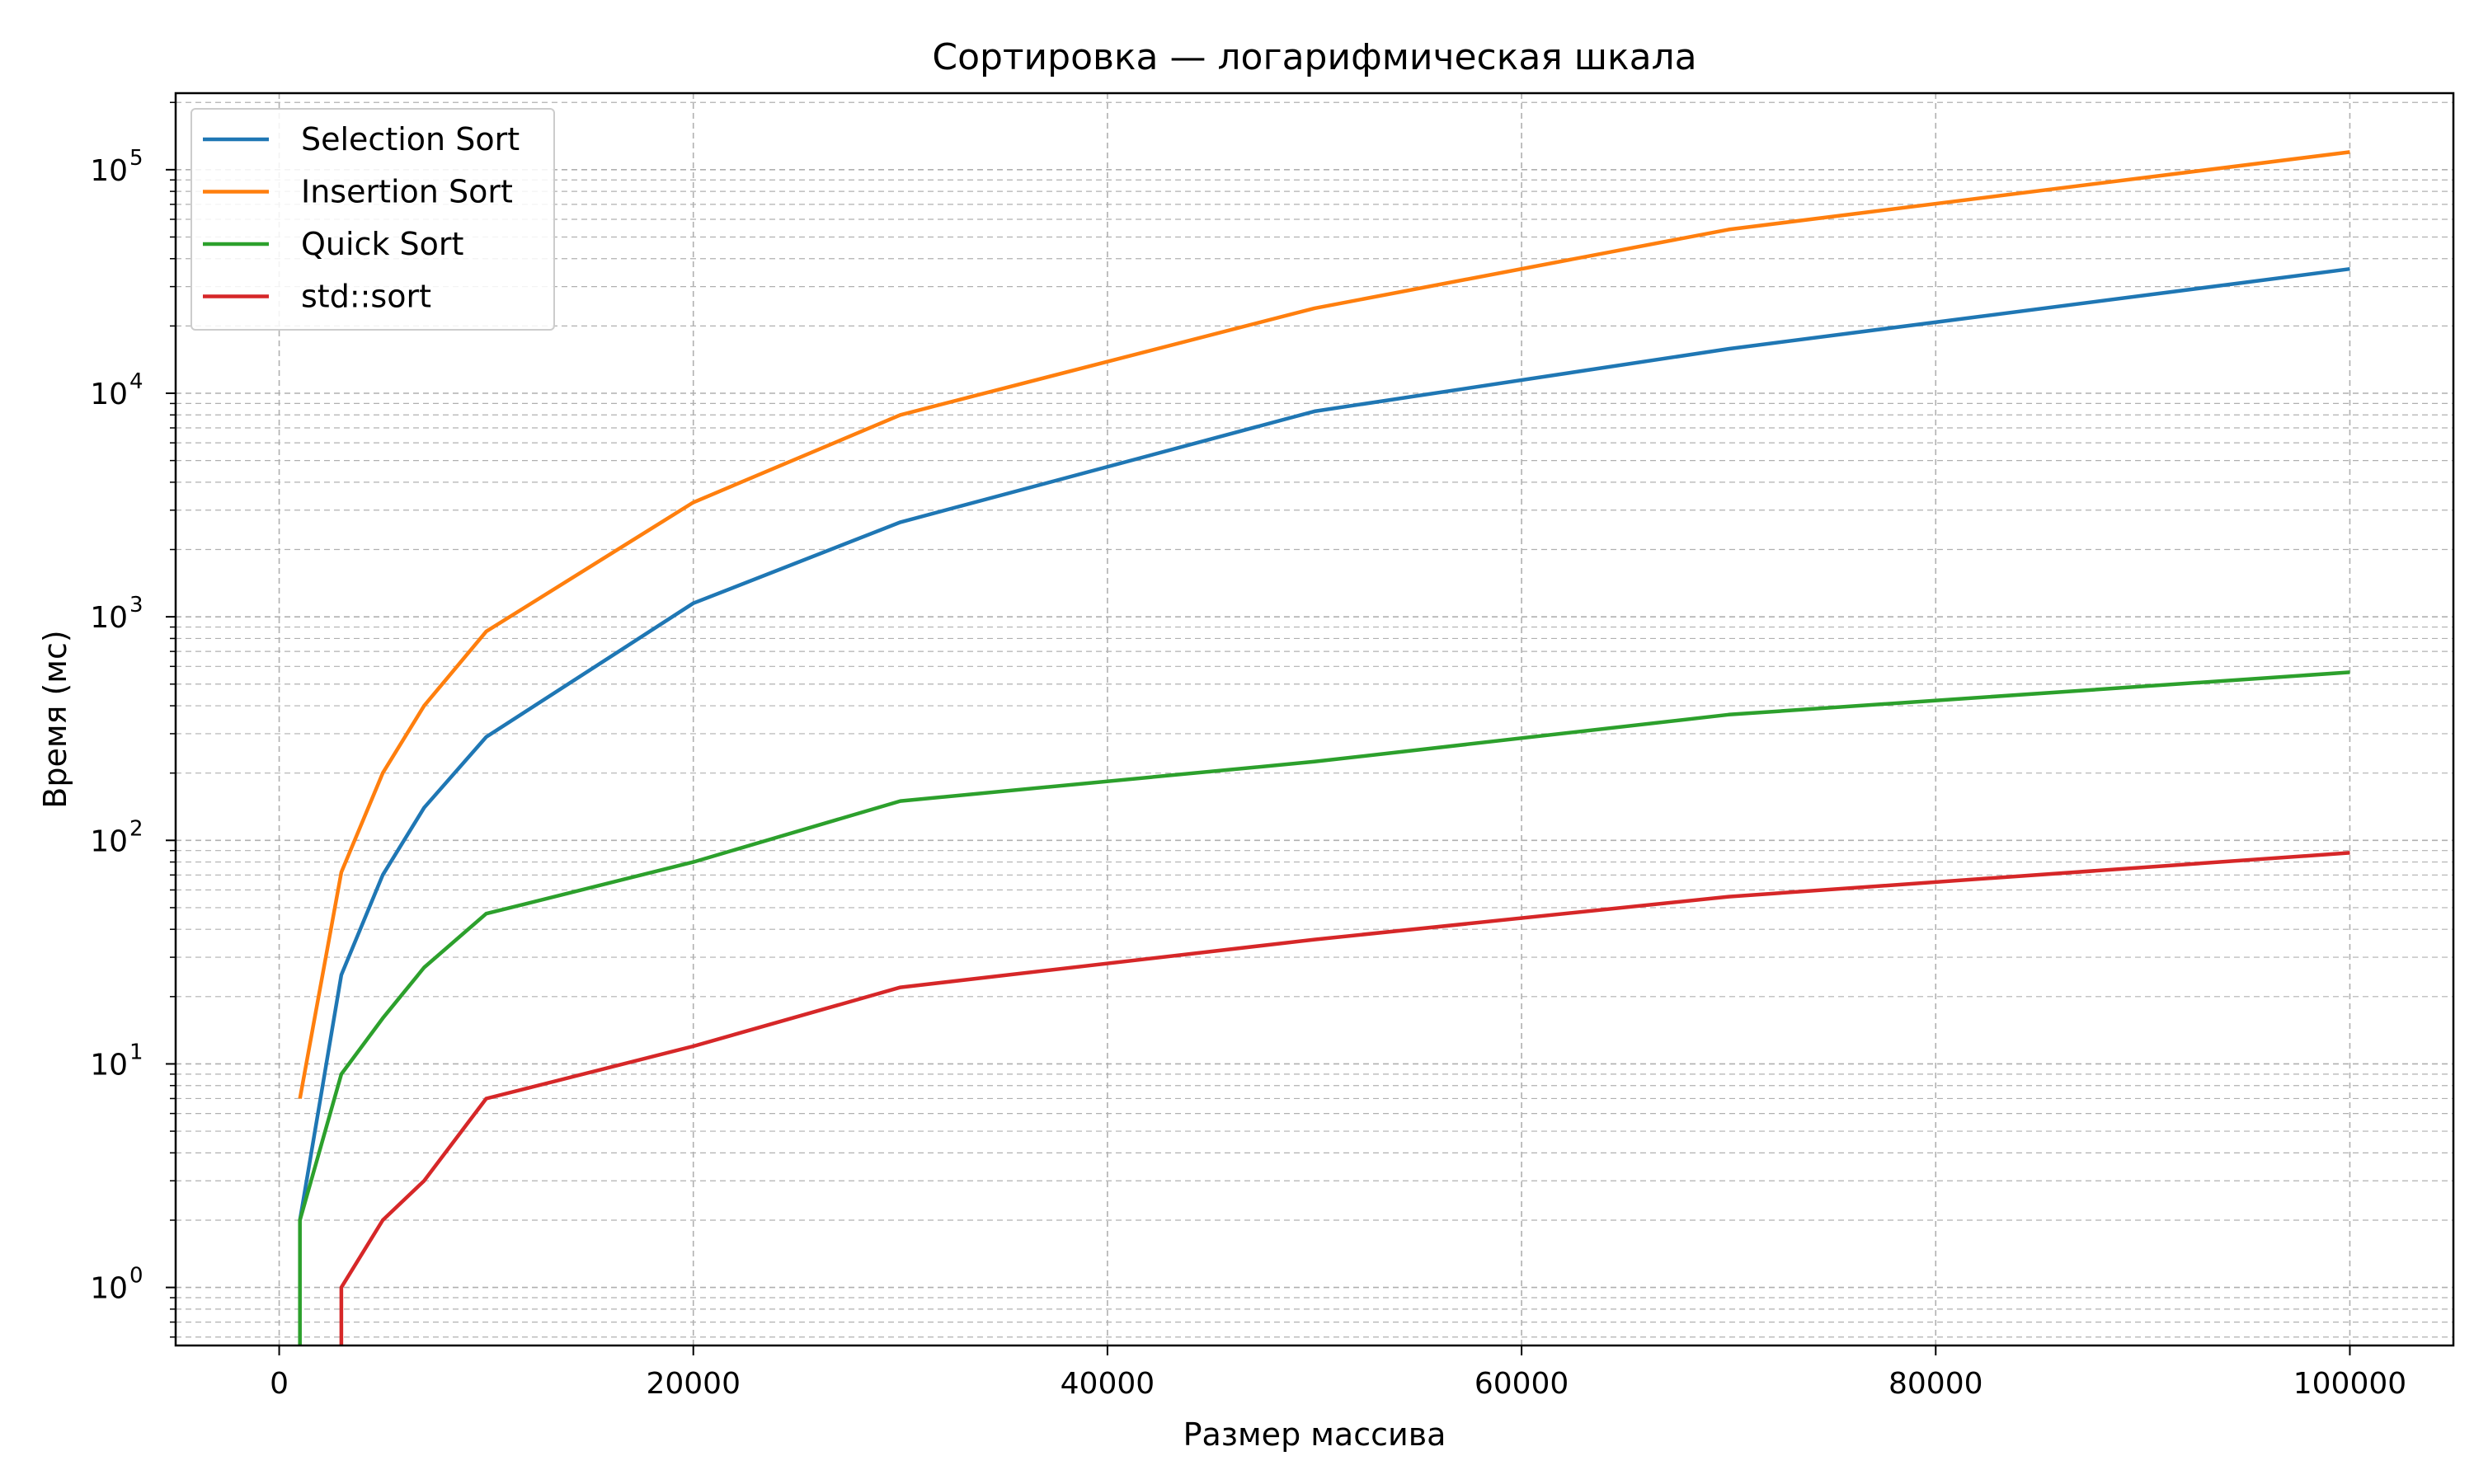 This screenshot has height=1484, width=2474. Describe the element at coordinates (136, 828) in the screenshot. I see `y-tick-label-exponent: 2` at that location.